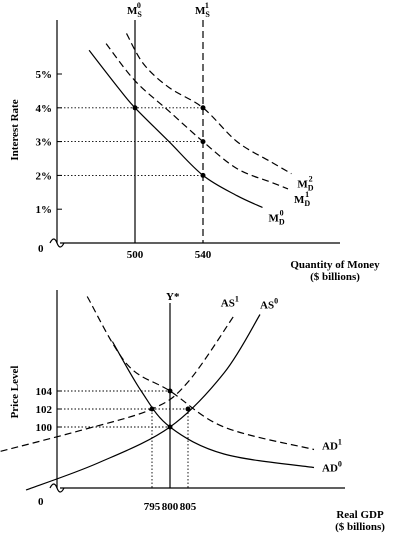 Image resolution: width=400 pixels, height=534 pixels. Describe the element at coordinates (44, 428) in the screenshot. I see `bottom-y-tick-label: 100` at that location.